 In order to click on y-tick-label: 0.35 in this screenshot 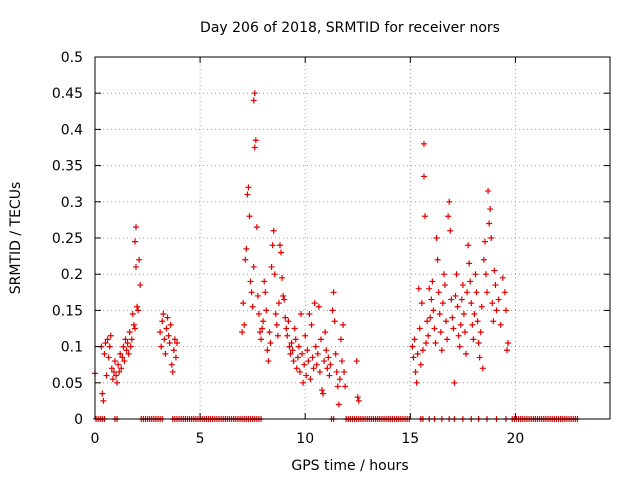, I will do `click(67, 167)`.